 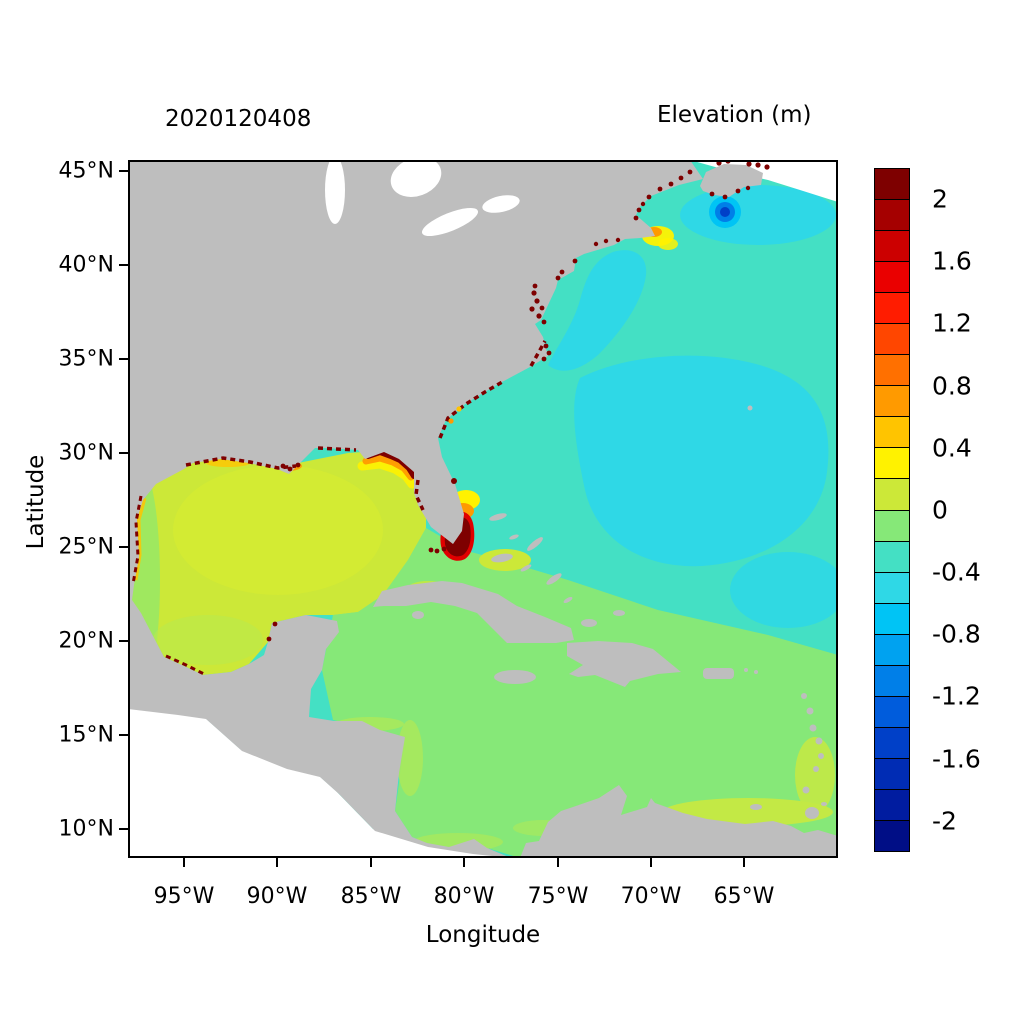 I want to click on land-jamaica, so click(x=515, y=677).